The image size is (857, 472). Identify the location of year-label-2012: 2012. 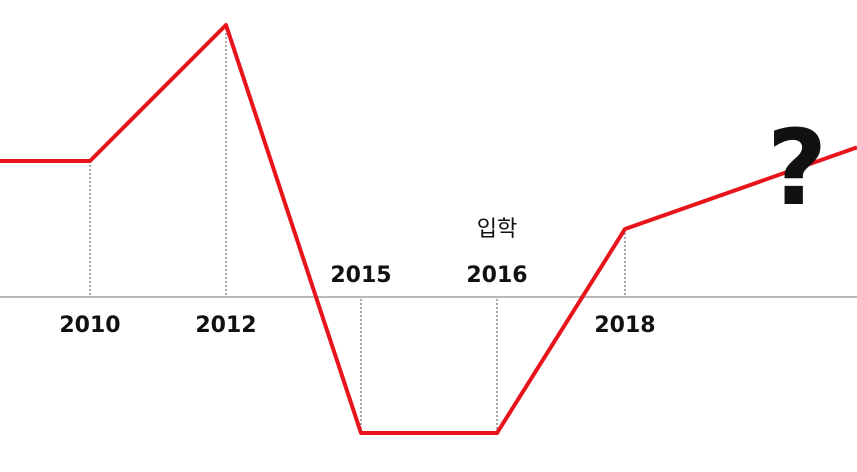
(225, 325).